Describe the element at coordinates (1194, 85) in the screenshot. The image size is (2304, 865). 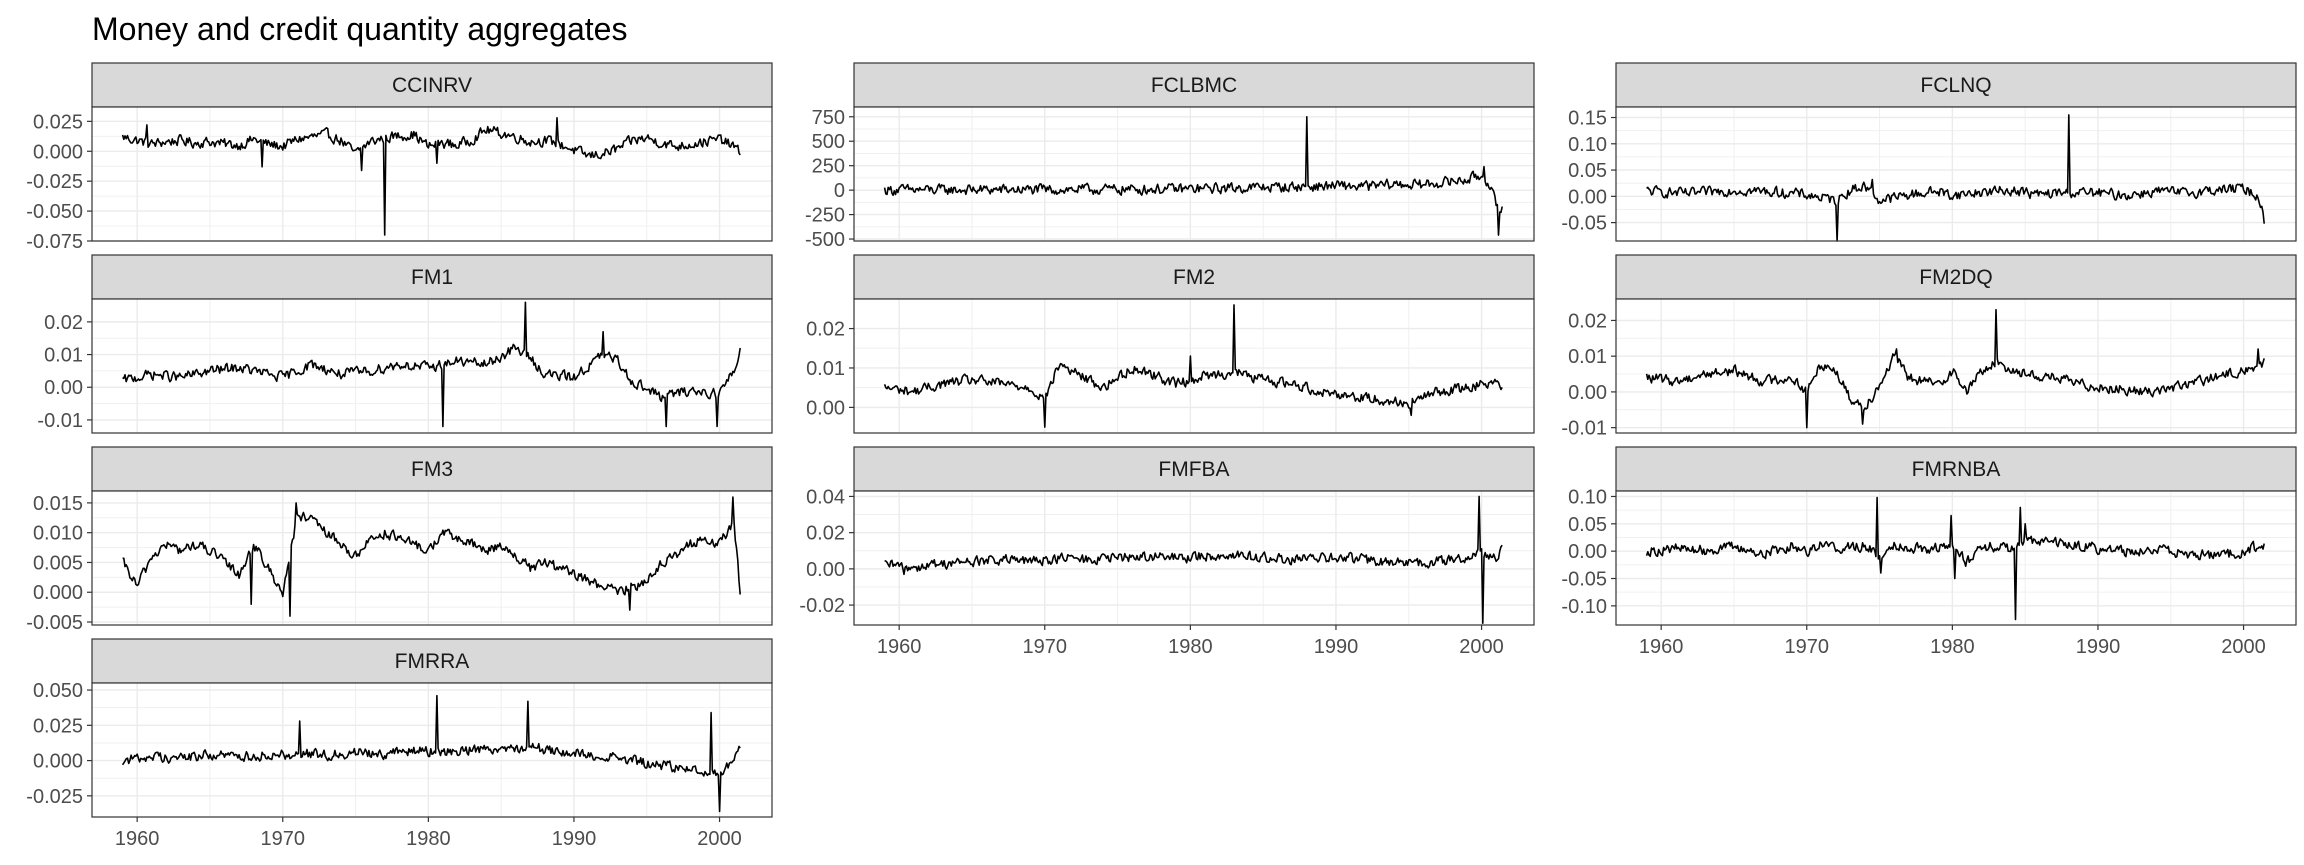
I see `facet-strip-fclbmc` at that location.